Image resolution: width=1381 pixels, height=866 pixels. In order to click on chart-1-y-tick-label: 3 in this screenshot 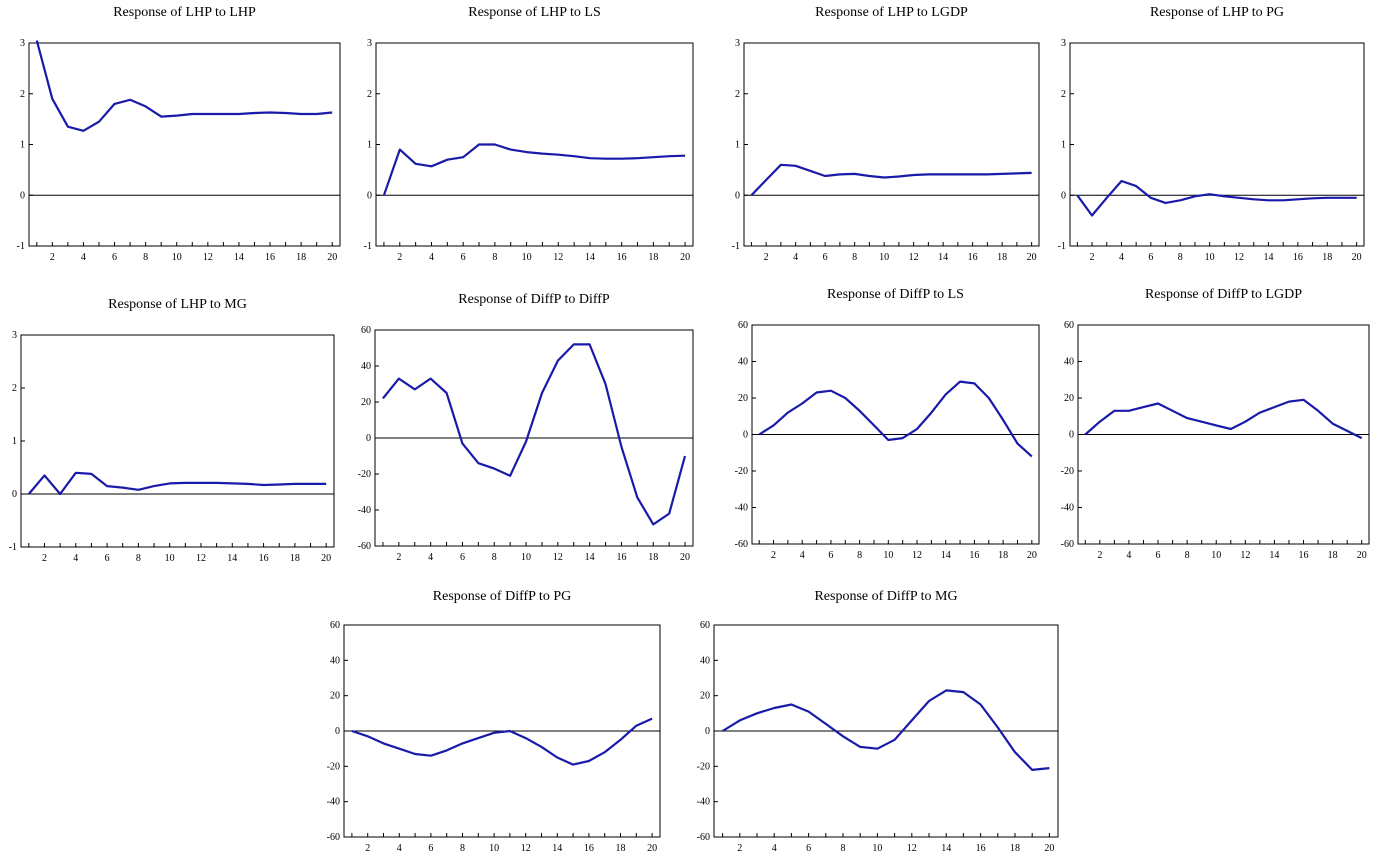, I will do `click(22, 43)`.